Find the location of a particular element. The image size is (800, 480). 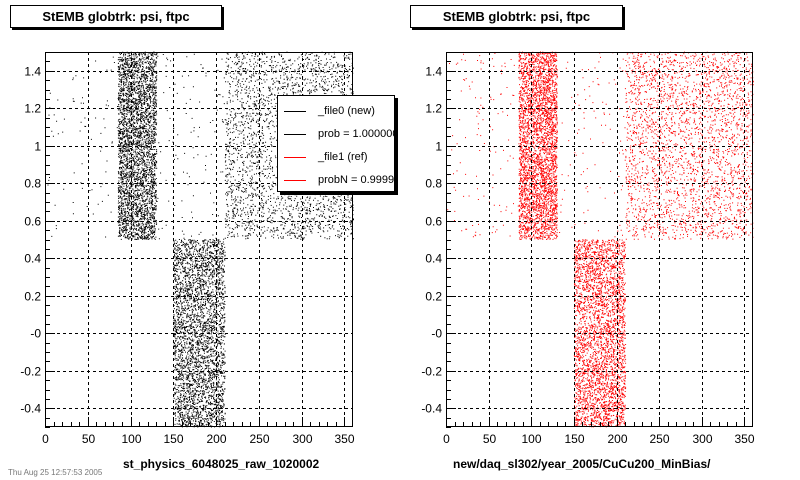

legend-entry-probN: probN = 0.999999 is located at coordinates (339, 180).